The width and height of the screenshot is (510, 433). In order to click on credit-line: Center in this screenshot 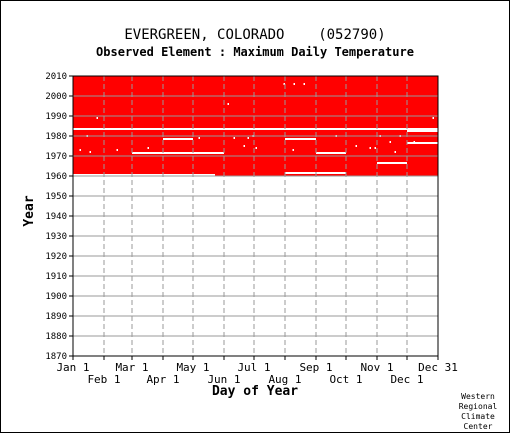, I will do `click(478, 426)`.